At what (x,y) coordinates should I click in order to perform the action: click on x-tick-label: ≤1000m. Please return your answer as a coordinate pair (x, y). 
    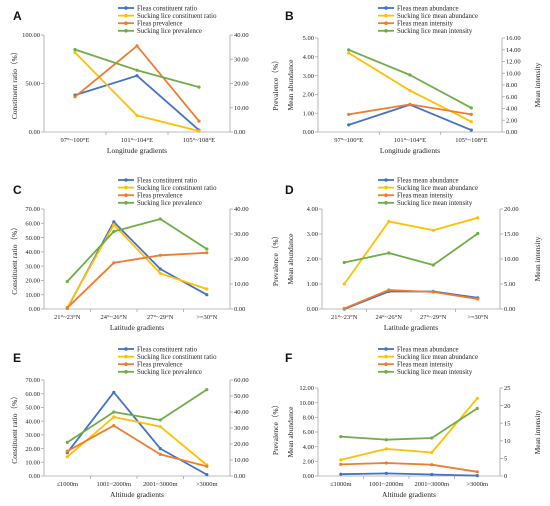
    Looking at the image, I should click on (341, 484).